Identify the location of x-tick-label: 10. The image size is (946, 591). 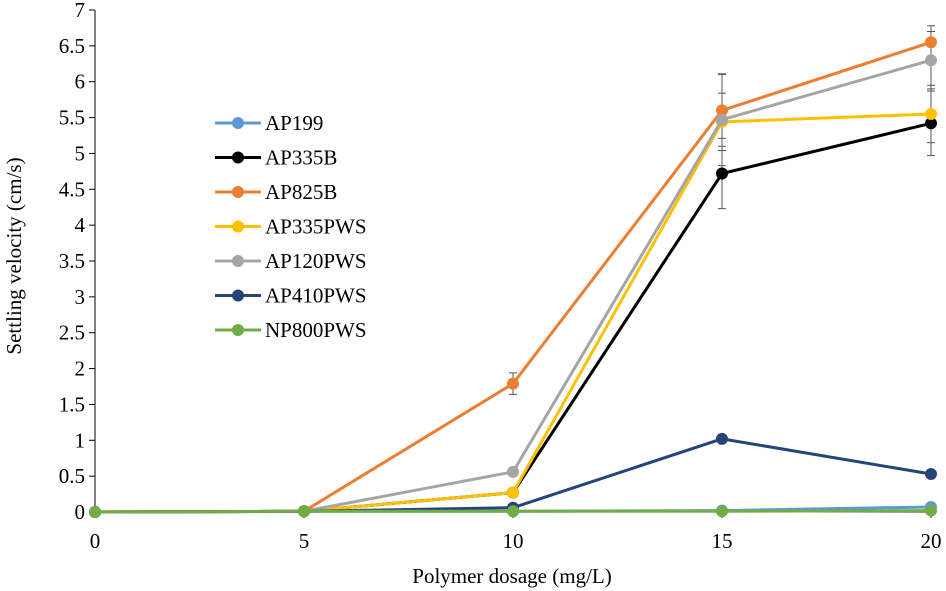
(513, 541).